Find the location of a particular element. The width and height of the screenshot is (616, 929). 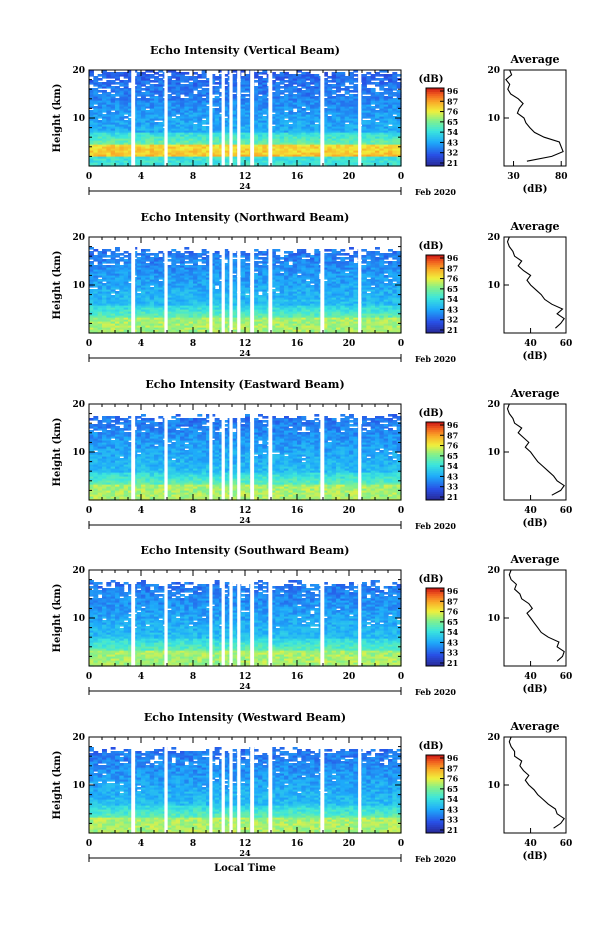

average-x-tick-label: 30 is located at coordinates (513, 177).